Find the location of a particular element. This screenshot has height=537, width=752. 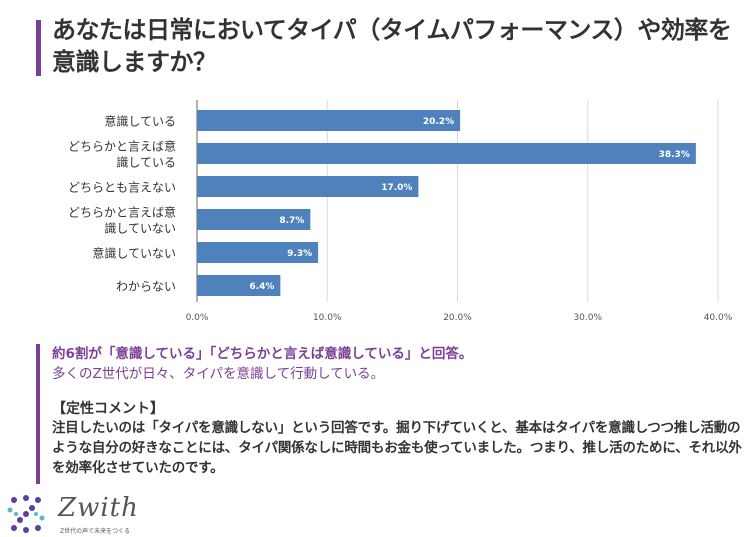

comment-heading: 【定性コメント】 is located at coordinates (108, 409).